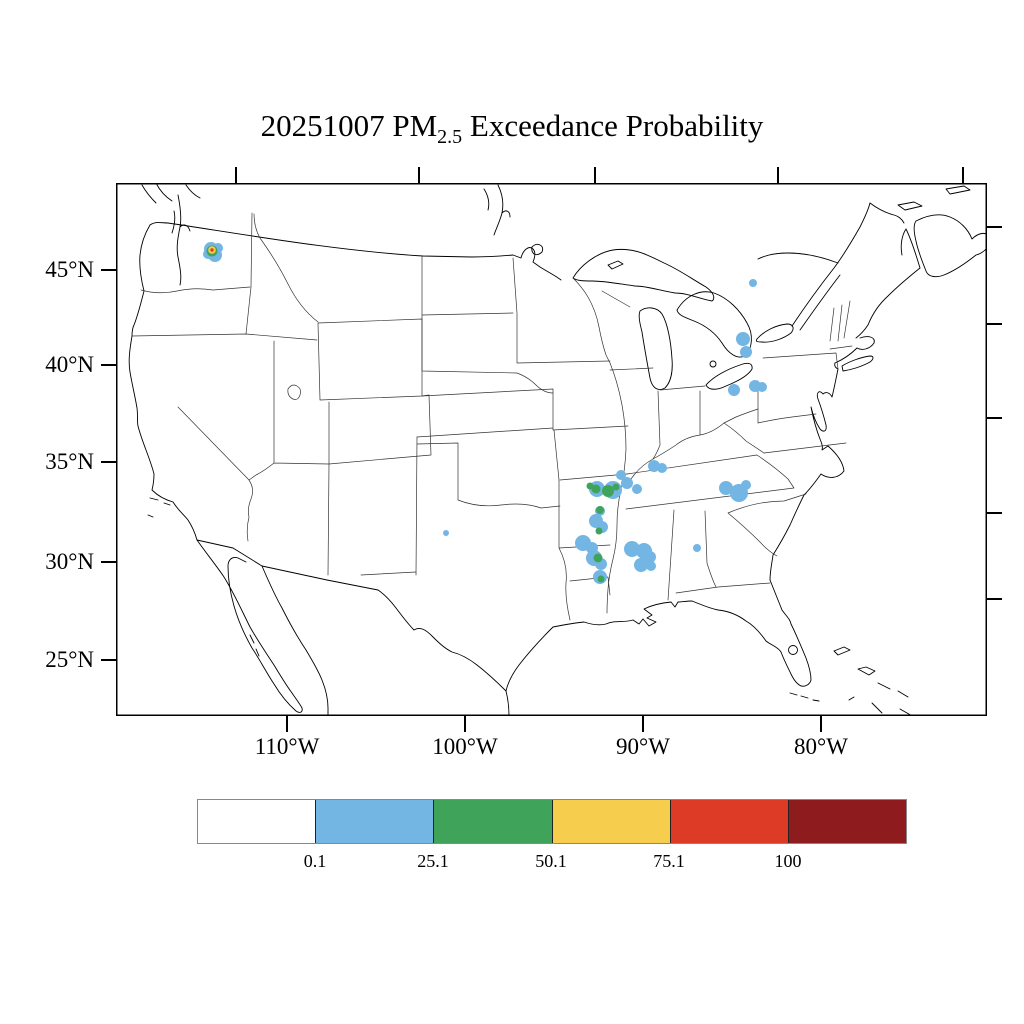 Image resolution: width=1024 pixels, height=1024 pixels. Describe the element at coordinates (522, 413) in the screenshot. I see `border-ks-ne-ia` at that location.